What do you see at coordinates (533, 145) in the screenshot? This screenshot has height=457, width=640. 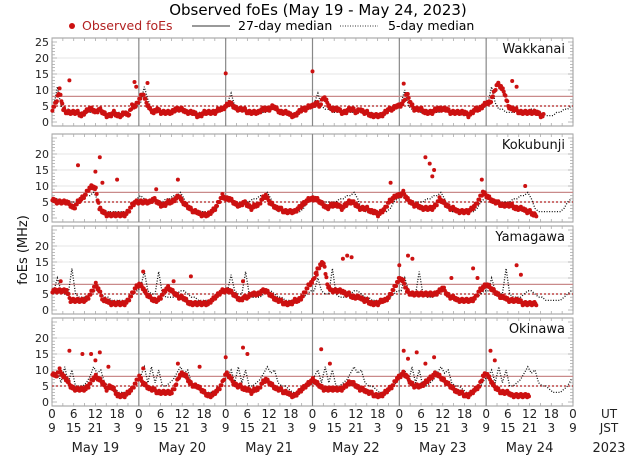 I see `station-label: Kokubunji` at bounding box center [533, 145].